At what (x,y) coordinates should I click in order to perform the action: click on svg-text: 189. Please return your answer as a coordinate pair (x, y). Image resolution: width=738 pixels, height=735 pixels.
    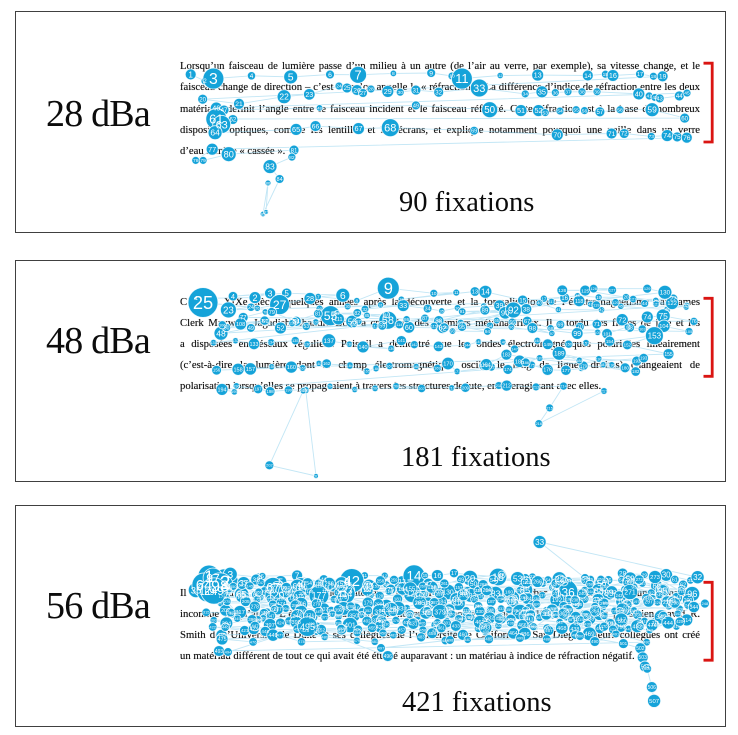
    Looking at the image, I should click on (559, 354).